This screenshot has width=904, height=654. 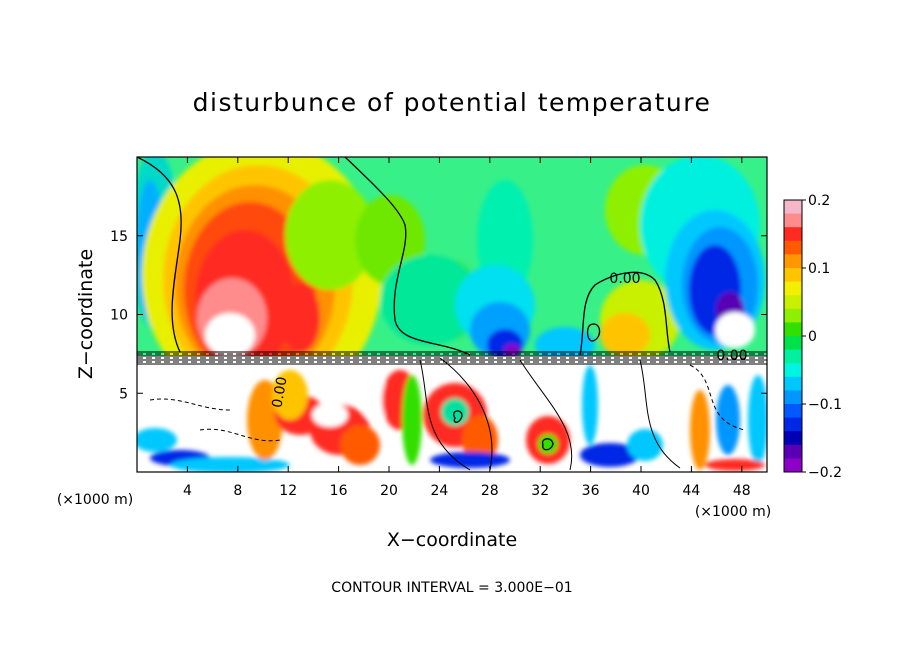 I want to click on contour-interval-note: CONTOUR INTERVAL = 3.000E−01, so click(x=451, y=588).